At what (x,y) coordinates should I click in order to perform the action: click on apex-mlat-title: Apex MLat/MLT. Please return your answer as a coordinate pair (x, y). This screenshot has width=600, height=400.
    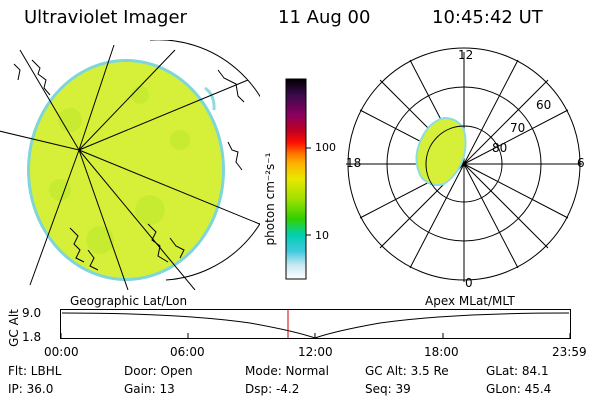
    Looking at the image, I should click on (470, 301).